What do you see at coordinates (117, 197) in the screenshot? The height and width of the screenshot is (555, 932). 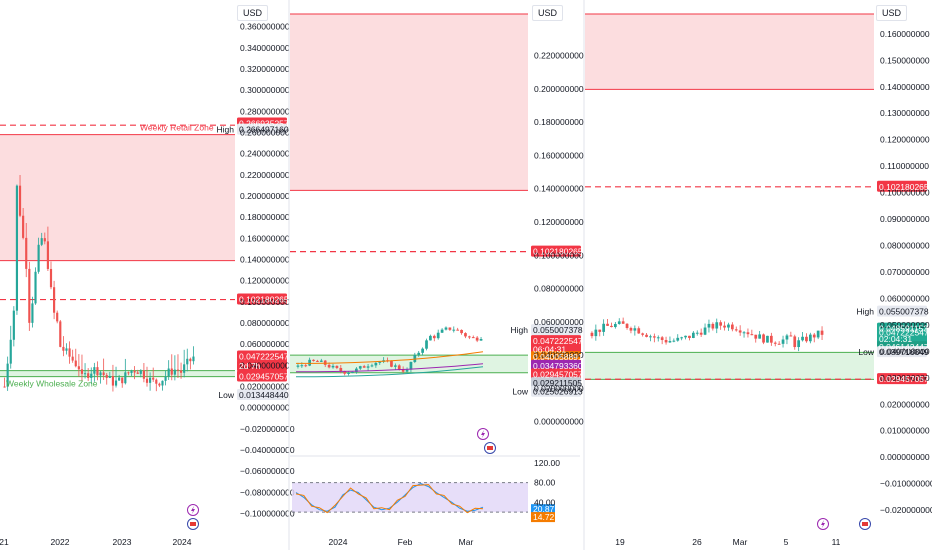 I see `zone-supply` at bounding box center [117, 197].